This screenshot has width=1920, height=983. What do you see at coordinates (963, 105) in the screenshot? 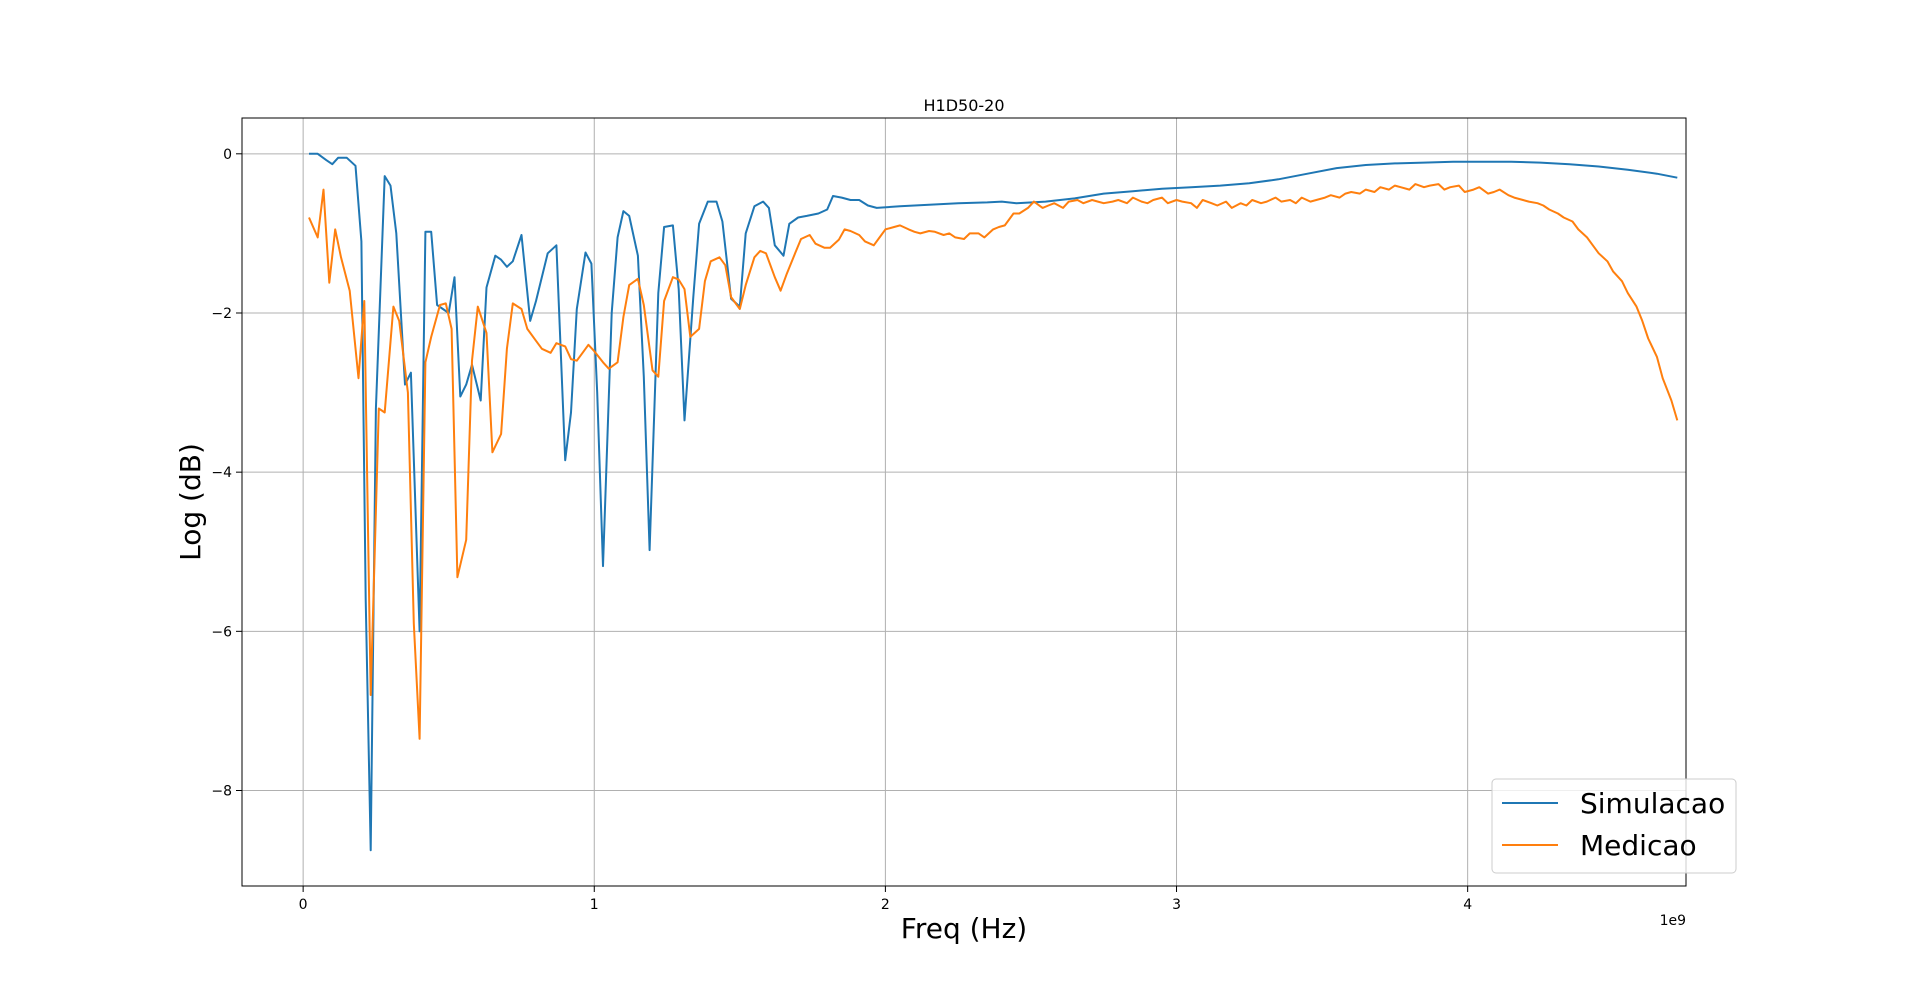
I see `chart-title: H1D50-20` at bounding box center [963, 105].